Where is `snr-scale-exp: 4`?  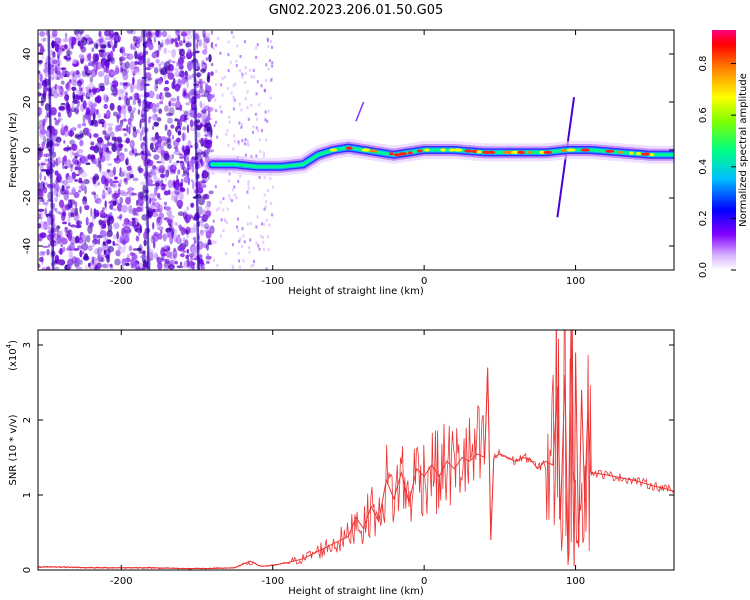
snr-scale-exp: 4 is located at coordinates (9, 345).